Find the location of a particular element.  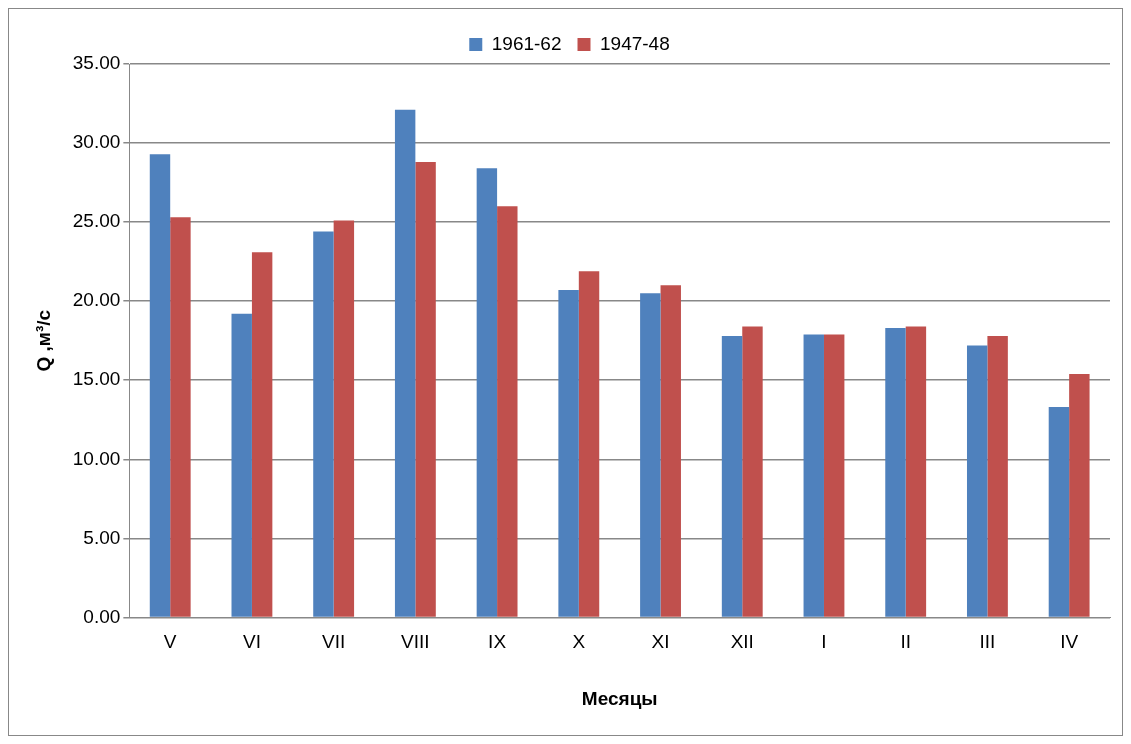

y-tick-label: 10.00 is located at coordinates (96, 458).